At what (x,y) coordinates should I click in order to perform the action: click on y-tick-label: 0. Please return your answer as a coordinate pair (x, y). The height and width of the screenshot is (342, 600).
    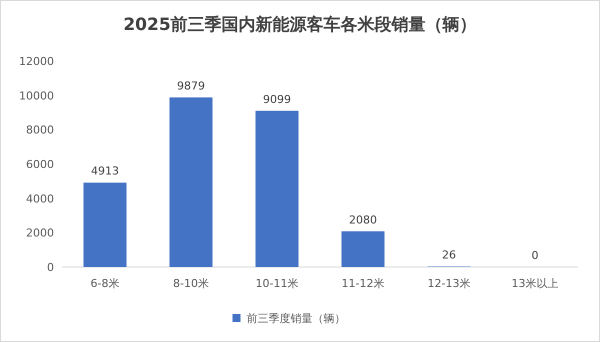
    Looking at the image, I should click on (50, 267).